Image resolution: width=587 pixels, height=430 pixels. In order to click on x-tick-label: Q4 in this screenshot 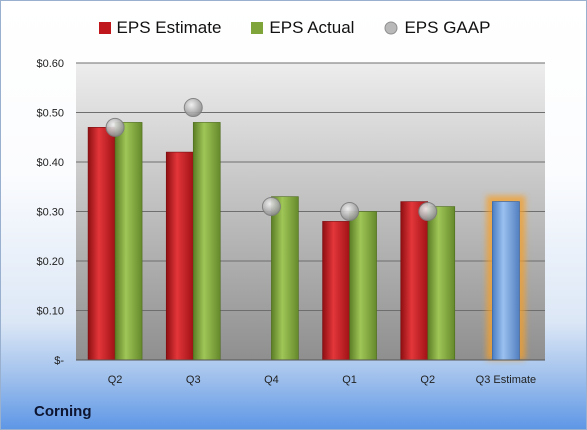, I will do `click(271, 380)`.